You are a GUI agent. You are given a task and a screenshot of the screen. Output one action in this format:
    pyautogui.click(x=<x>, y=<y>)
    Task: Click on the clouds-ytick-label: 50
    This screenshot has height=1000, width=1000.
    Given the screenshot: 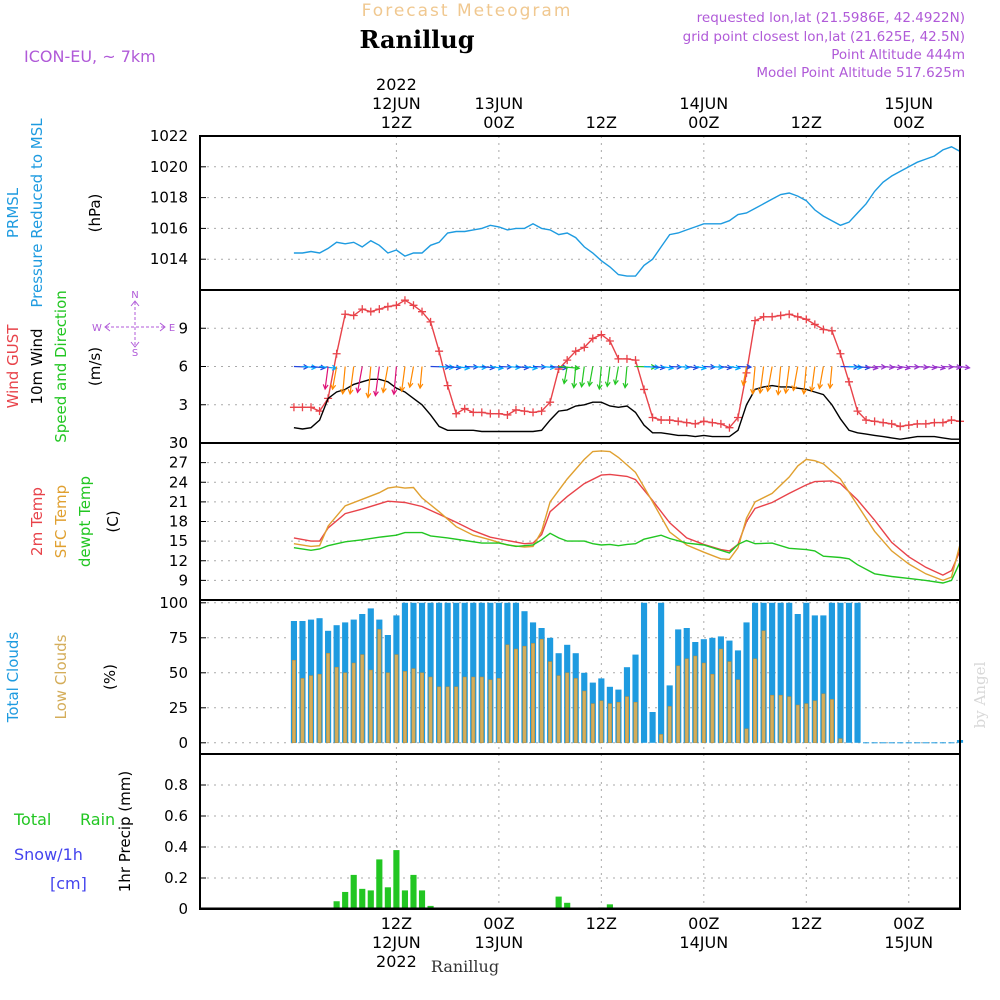 What is the action you would take?
    pyautogui.click(x=178, y=673)
    